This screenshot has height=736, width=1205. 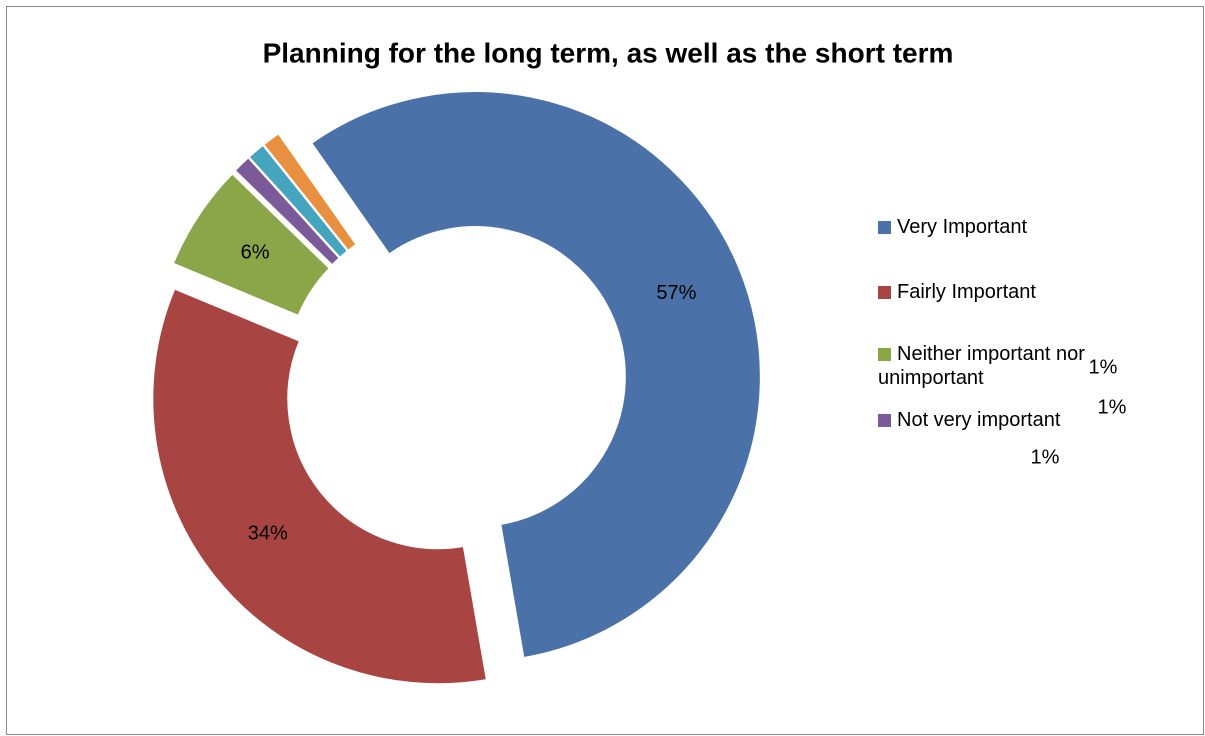 I want to click on legend-item: Neither important nor unimportant, so click(x=1003, y=366).